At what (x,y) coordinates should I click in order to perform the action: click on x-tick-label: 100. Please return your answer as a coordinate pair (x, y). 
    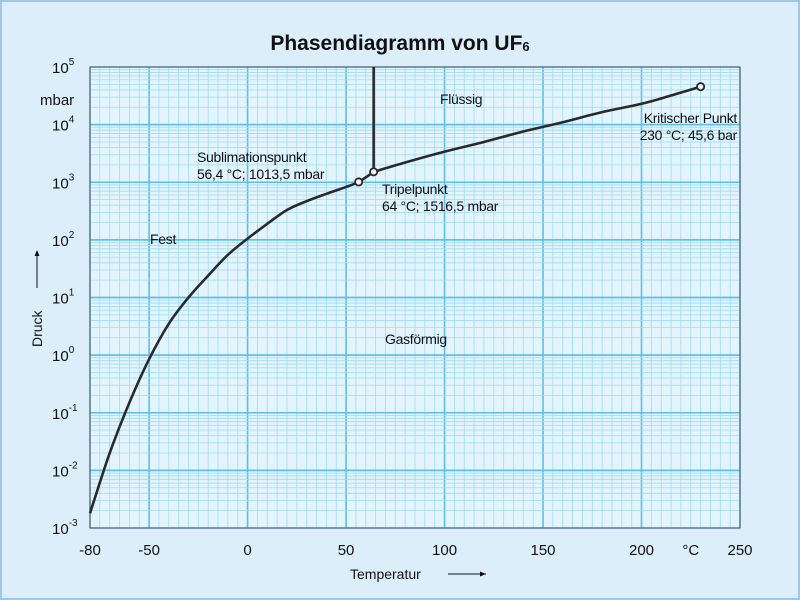
    Looking at the image, I should click on (444, 550).